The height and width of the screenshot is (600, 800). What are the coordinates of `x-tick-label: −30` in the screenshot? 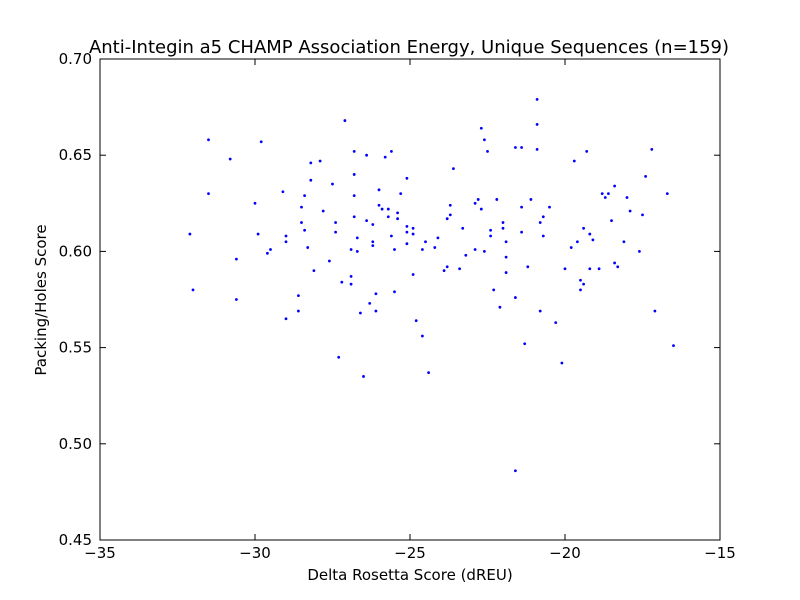 It's located at (255, 553).